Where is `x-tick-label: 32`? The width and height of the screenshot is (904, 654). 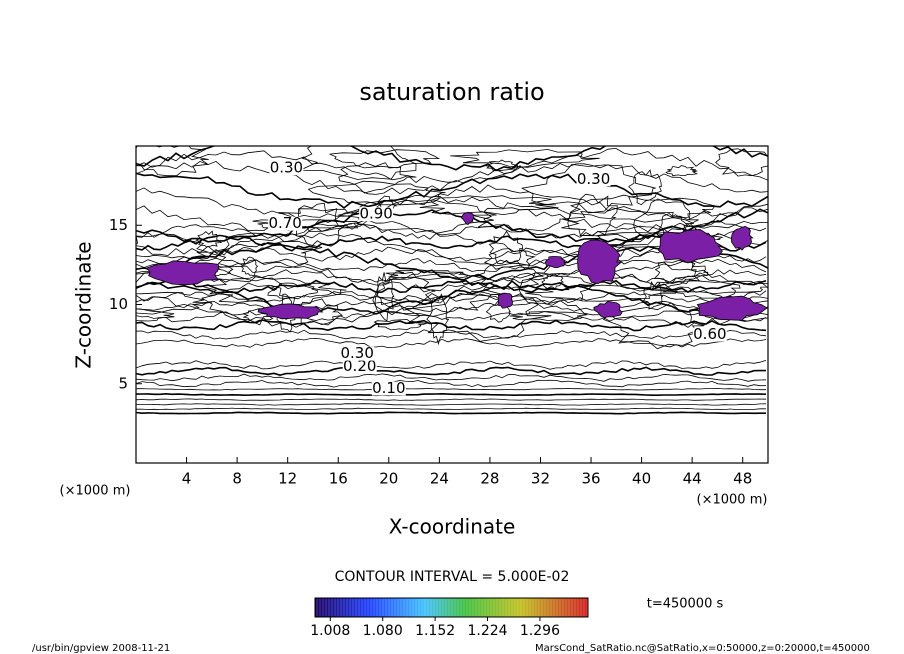
x-tick-label: 32 is located at coordinates (540, 479).